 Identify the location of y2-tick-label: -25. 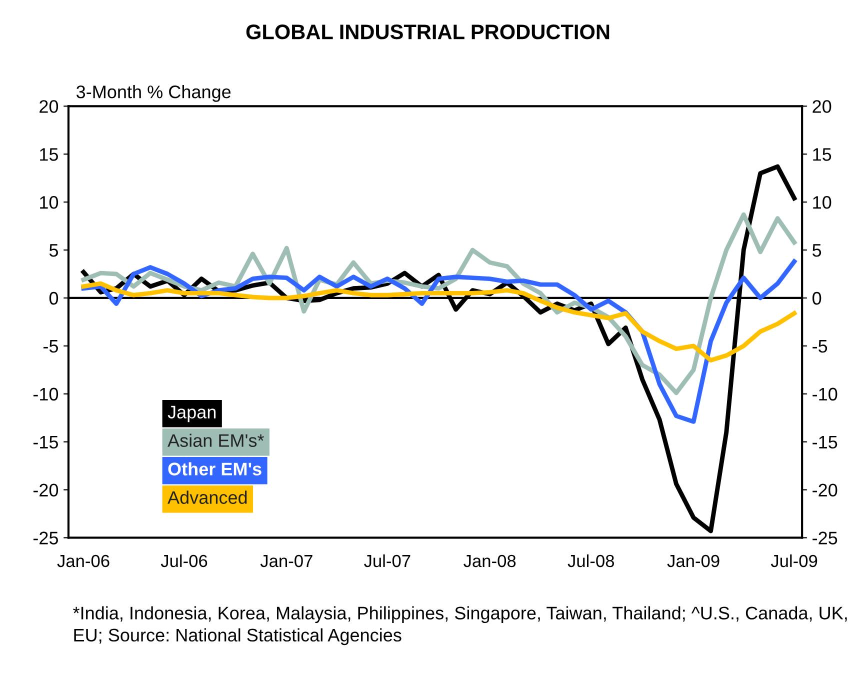
(825, 538).